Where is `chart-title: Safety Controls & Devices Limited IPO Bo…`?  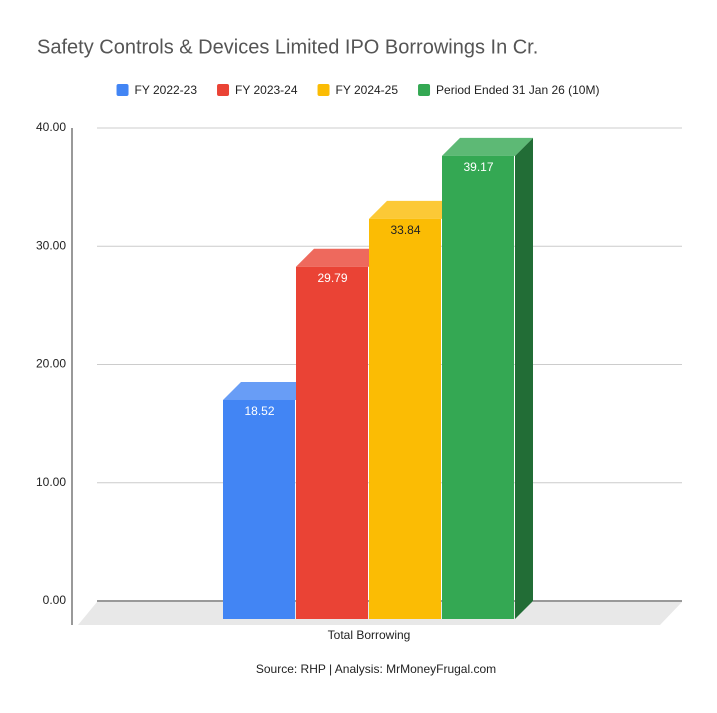 chart-title: Safety Controls & Devices Limited IPO Bo… is located at coordinates (287, 47).